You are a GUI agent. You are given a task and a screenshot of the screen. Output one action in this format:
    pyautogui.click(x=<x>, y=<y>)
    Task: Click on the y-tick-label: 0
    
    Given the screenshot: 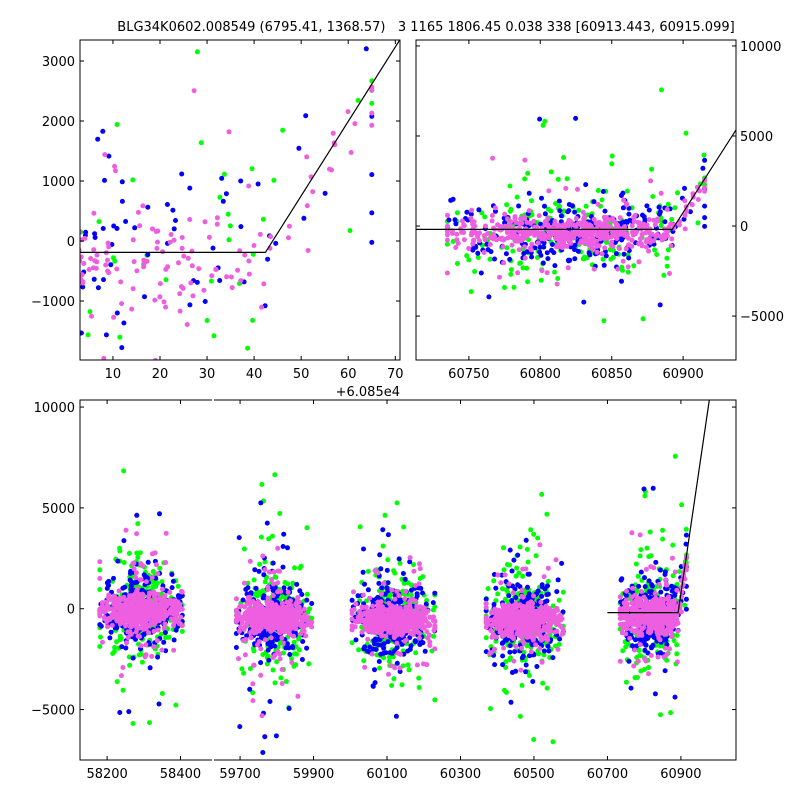 What is the action you would take?
    pyautogui.click(x=744, y=227)
    